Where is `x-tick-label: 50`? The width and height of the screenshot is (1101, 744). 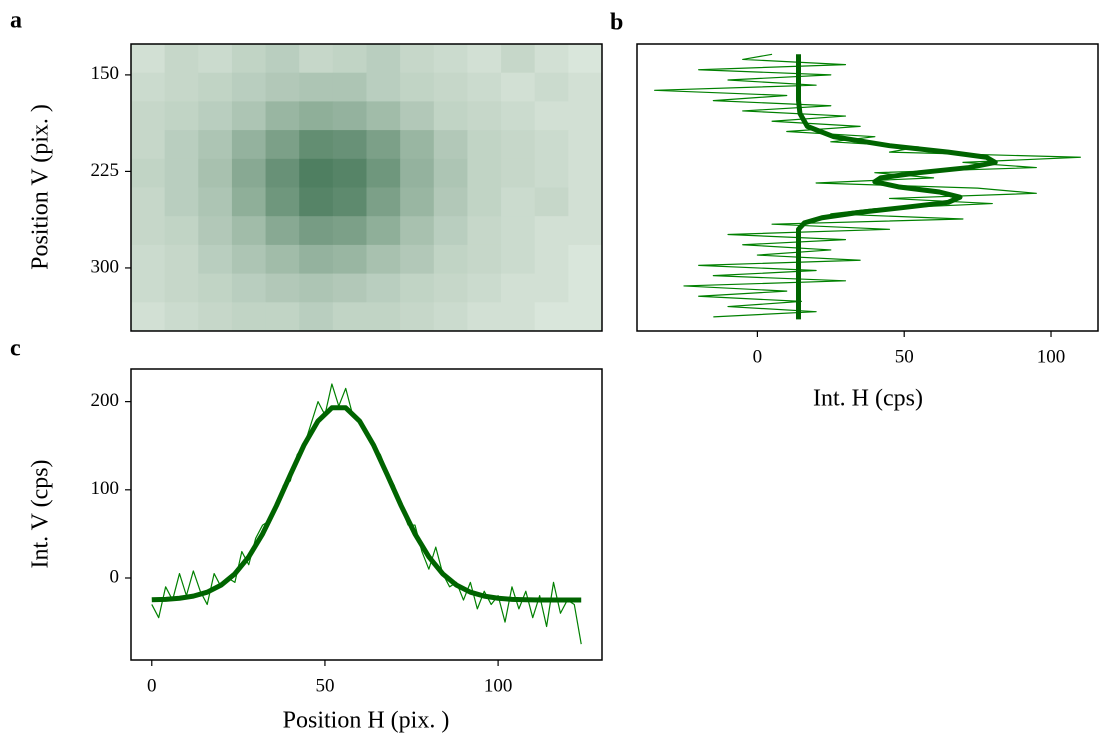 x-tick-label: 50 is located at coordinates (904, 356).